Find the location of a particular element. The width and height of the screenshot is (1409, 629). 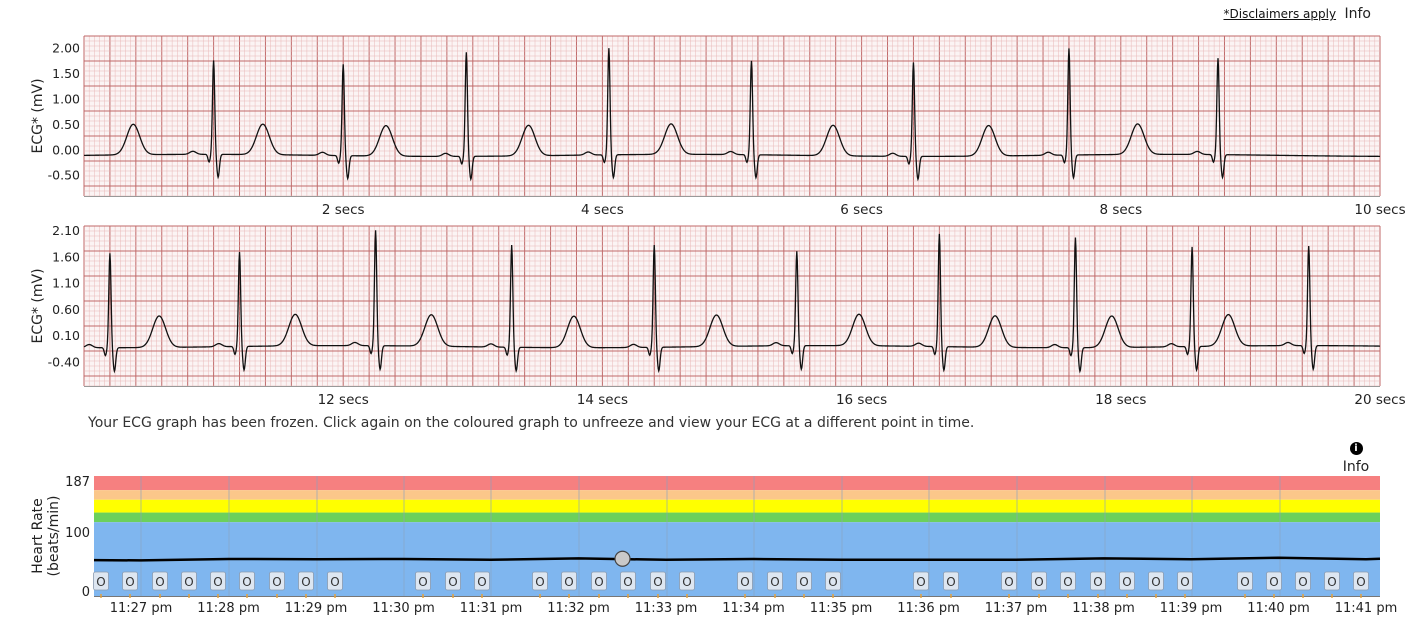

zone-yellow is located at coordinates (737, 506).